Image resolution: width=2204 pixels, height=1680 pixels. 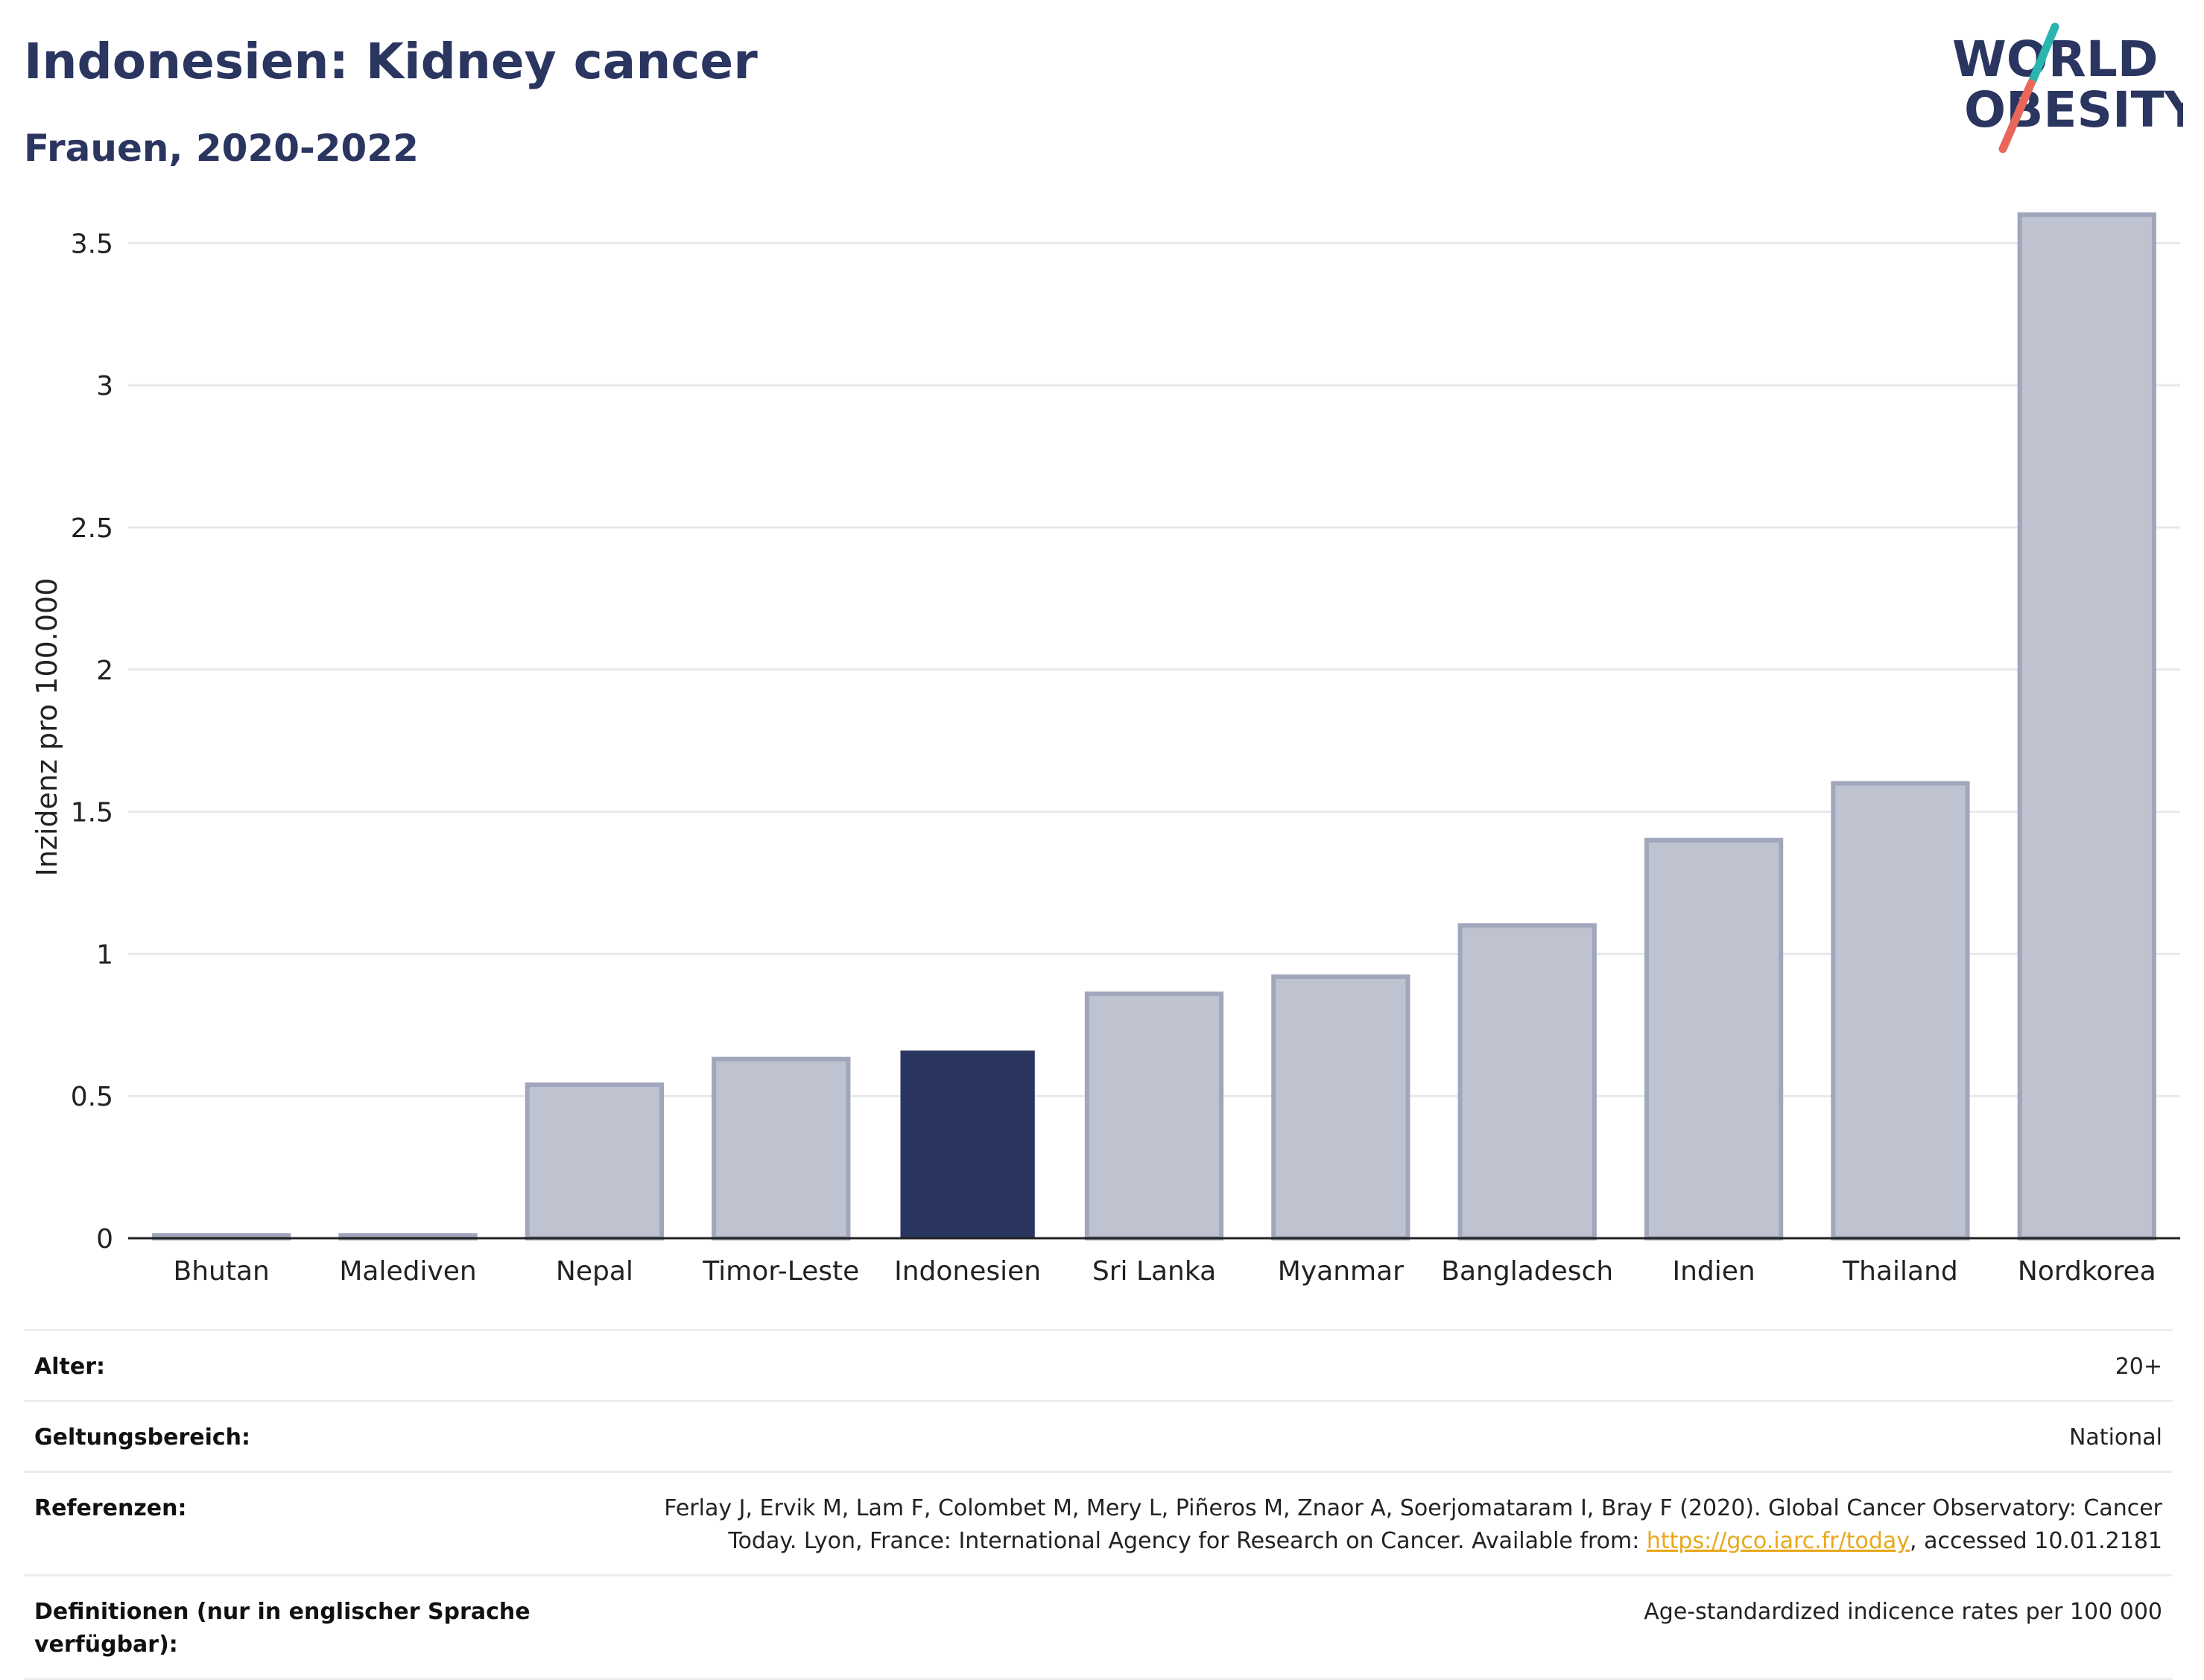 I want to click on bar-indonesien, so click(x=967, y=1144).